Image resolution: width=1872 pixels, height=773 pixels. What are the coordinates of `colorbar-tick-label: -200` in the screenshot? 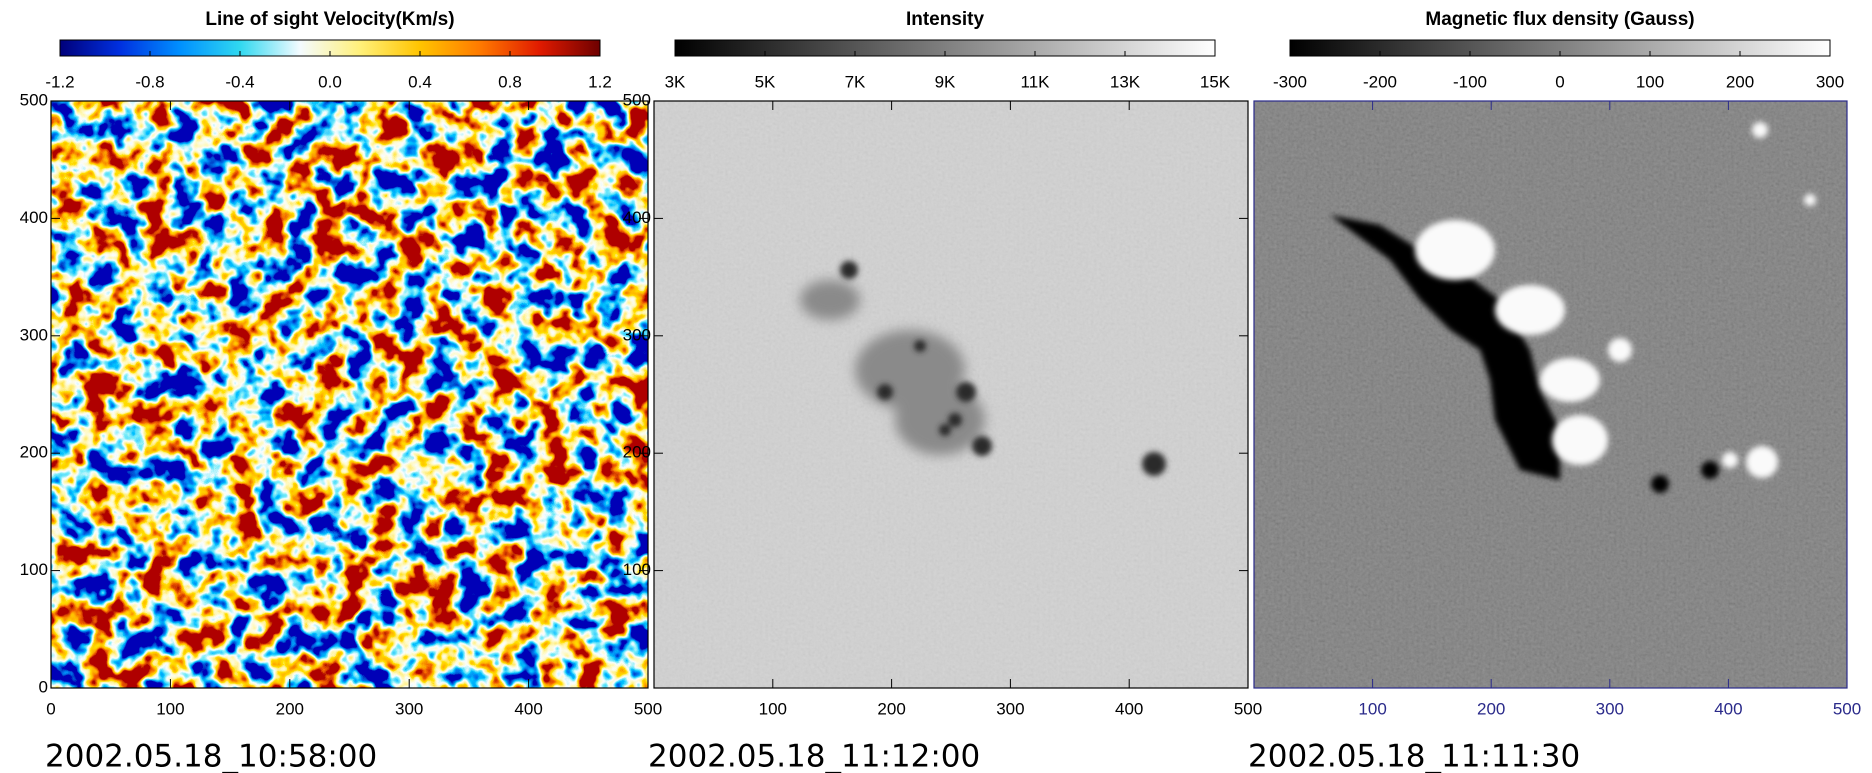 It's located at (1380, 81).